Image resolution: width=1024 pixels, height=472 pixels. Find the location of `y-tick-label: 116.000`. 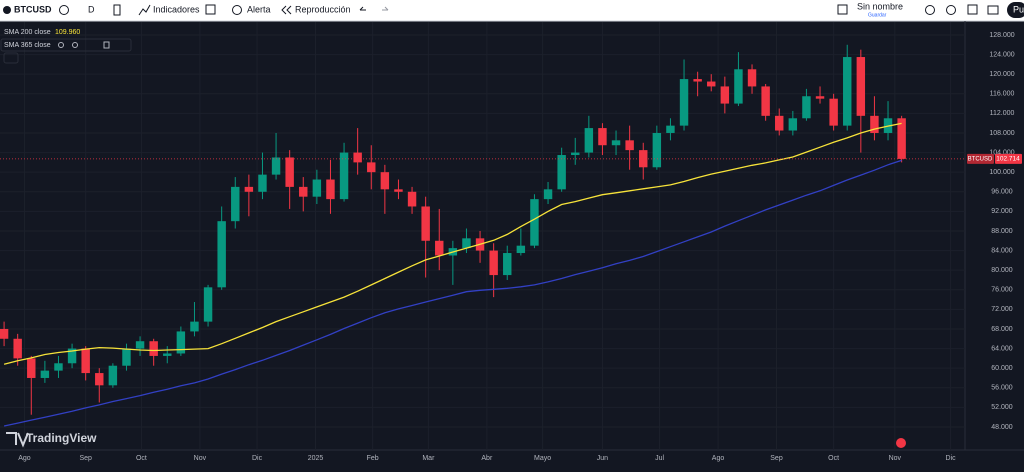

y-tick-label: 116.000 is located at coordinates (1002, 94).